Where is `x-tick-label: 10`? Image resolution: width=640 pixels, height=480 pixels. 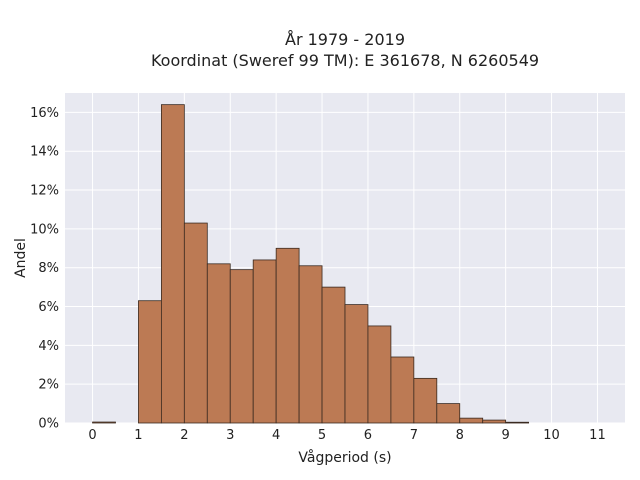 x-tick-label: 10 is located at coordinates (551, 435).